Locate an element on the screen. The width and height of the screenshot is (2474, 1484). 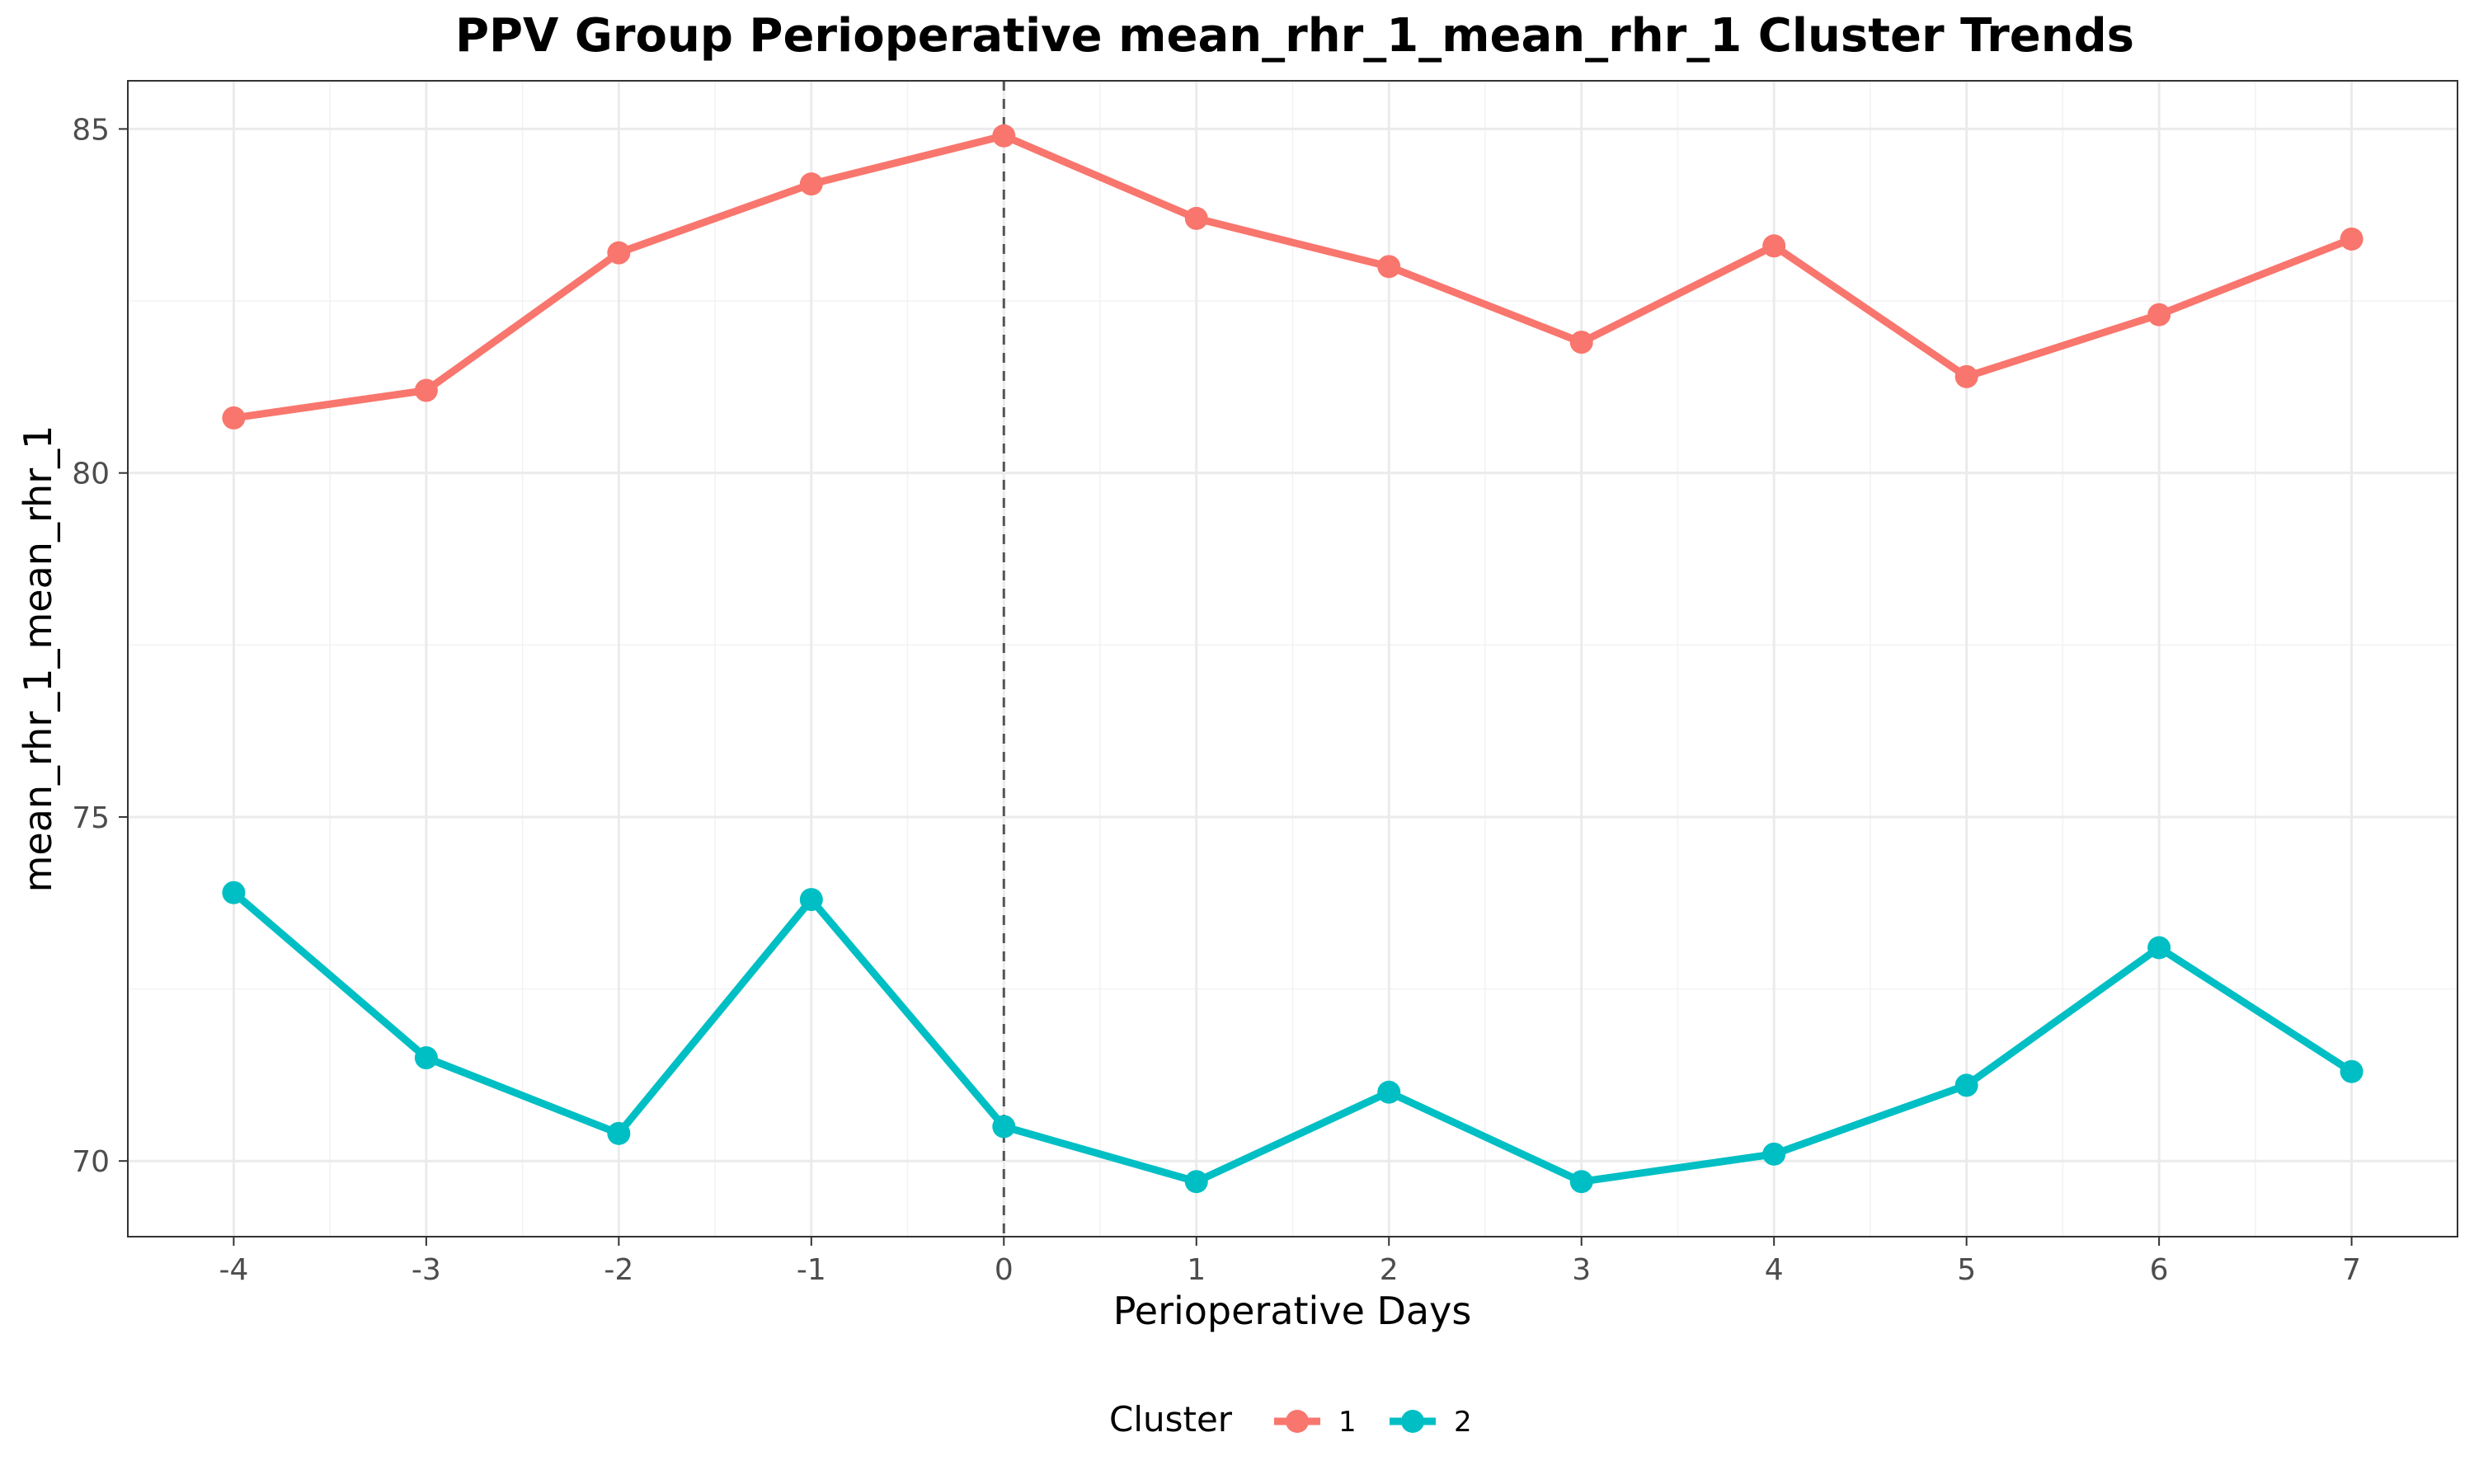
x-tick-label: -1 is located at coordinates (811, 1270).